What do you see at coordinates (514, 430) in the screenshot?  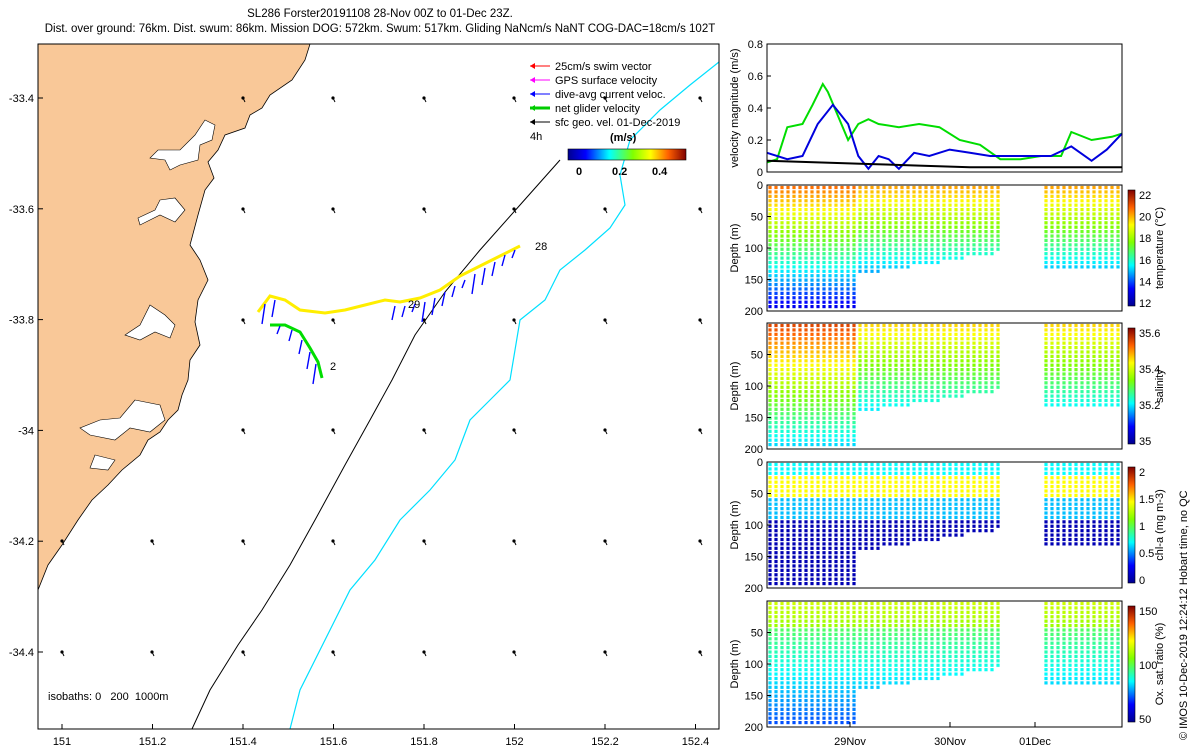 I see `geo-vector-head` at bounding box center [514, 430].